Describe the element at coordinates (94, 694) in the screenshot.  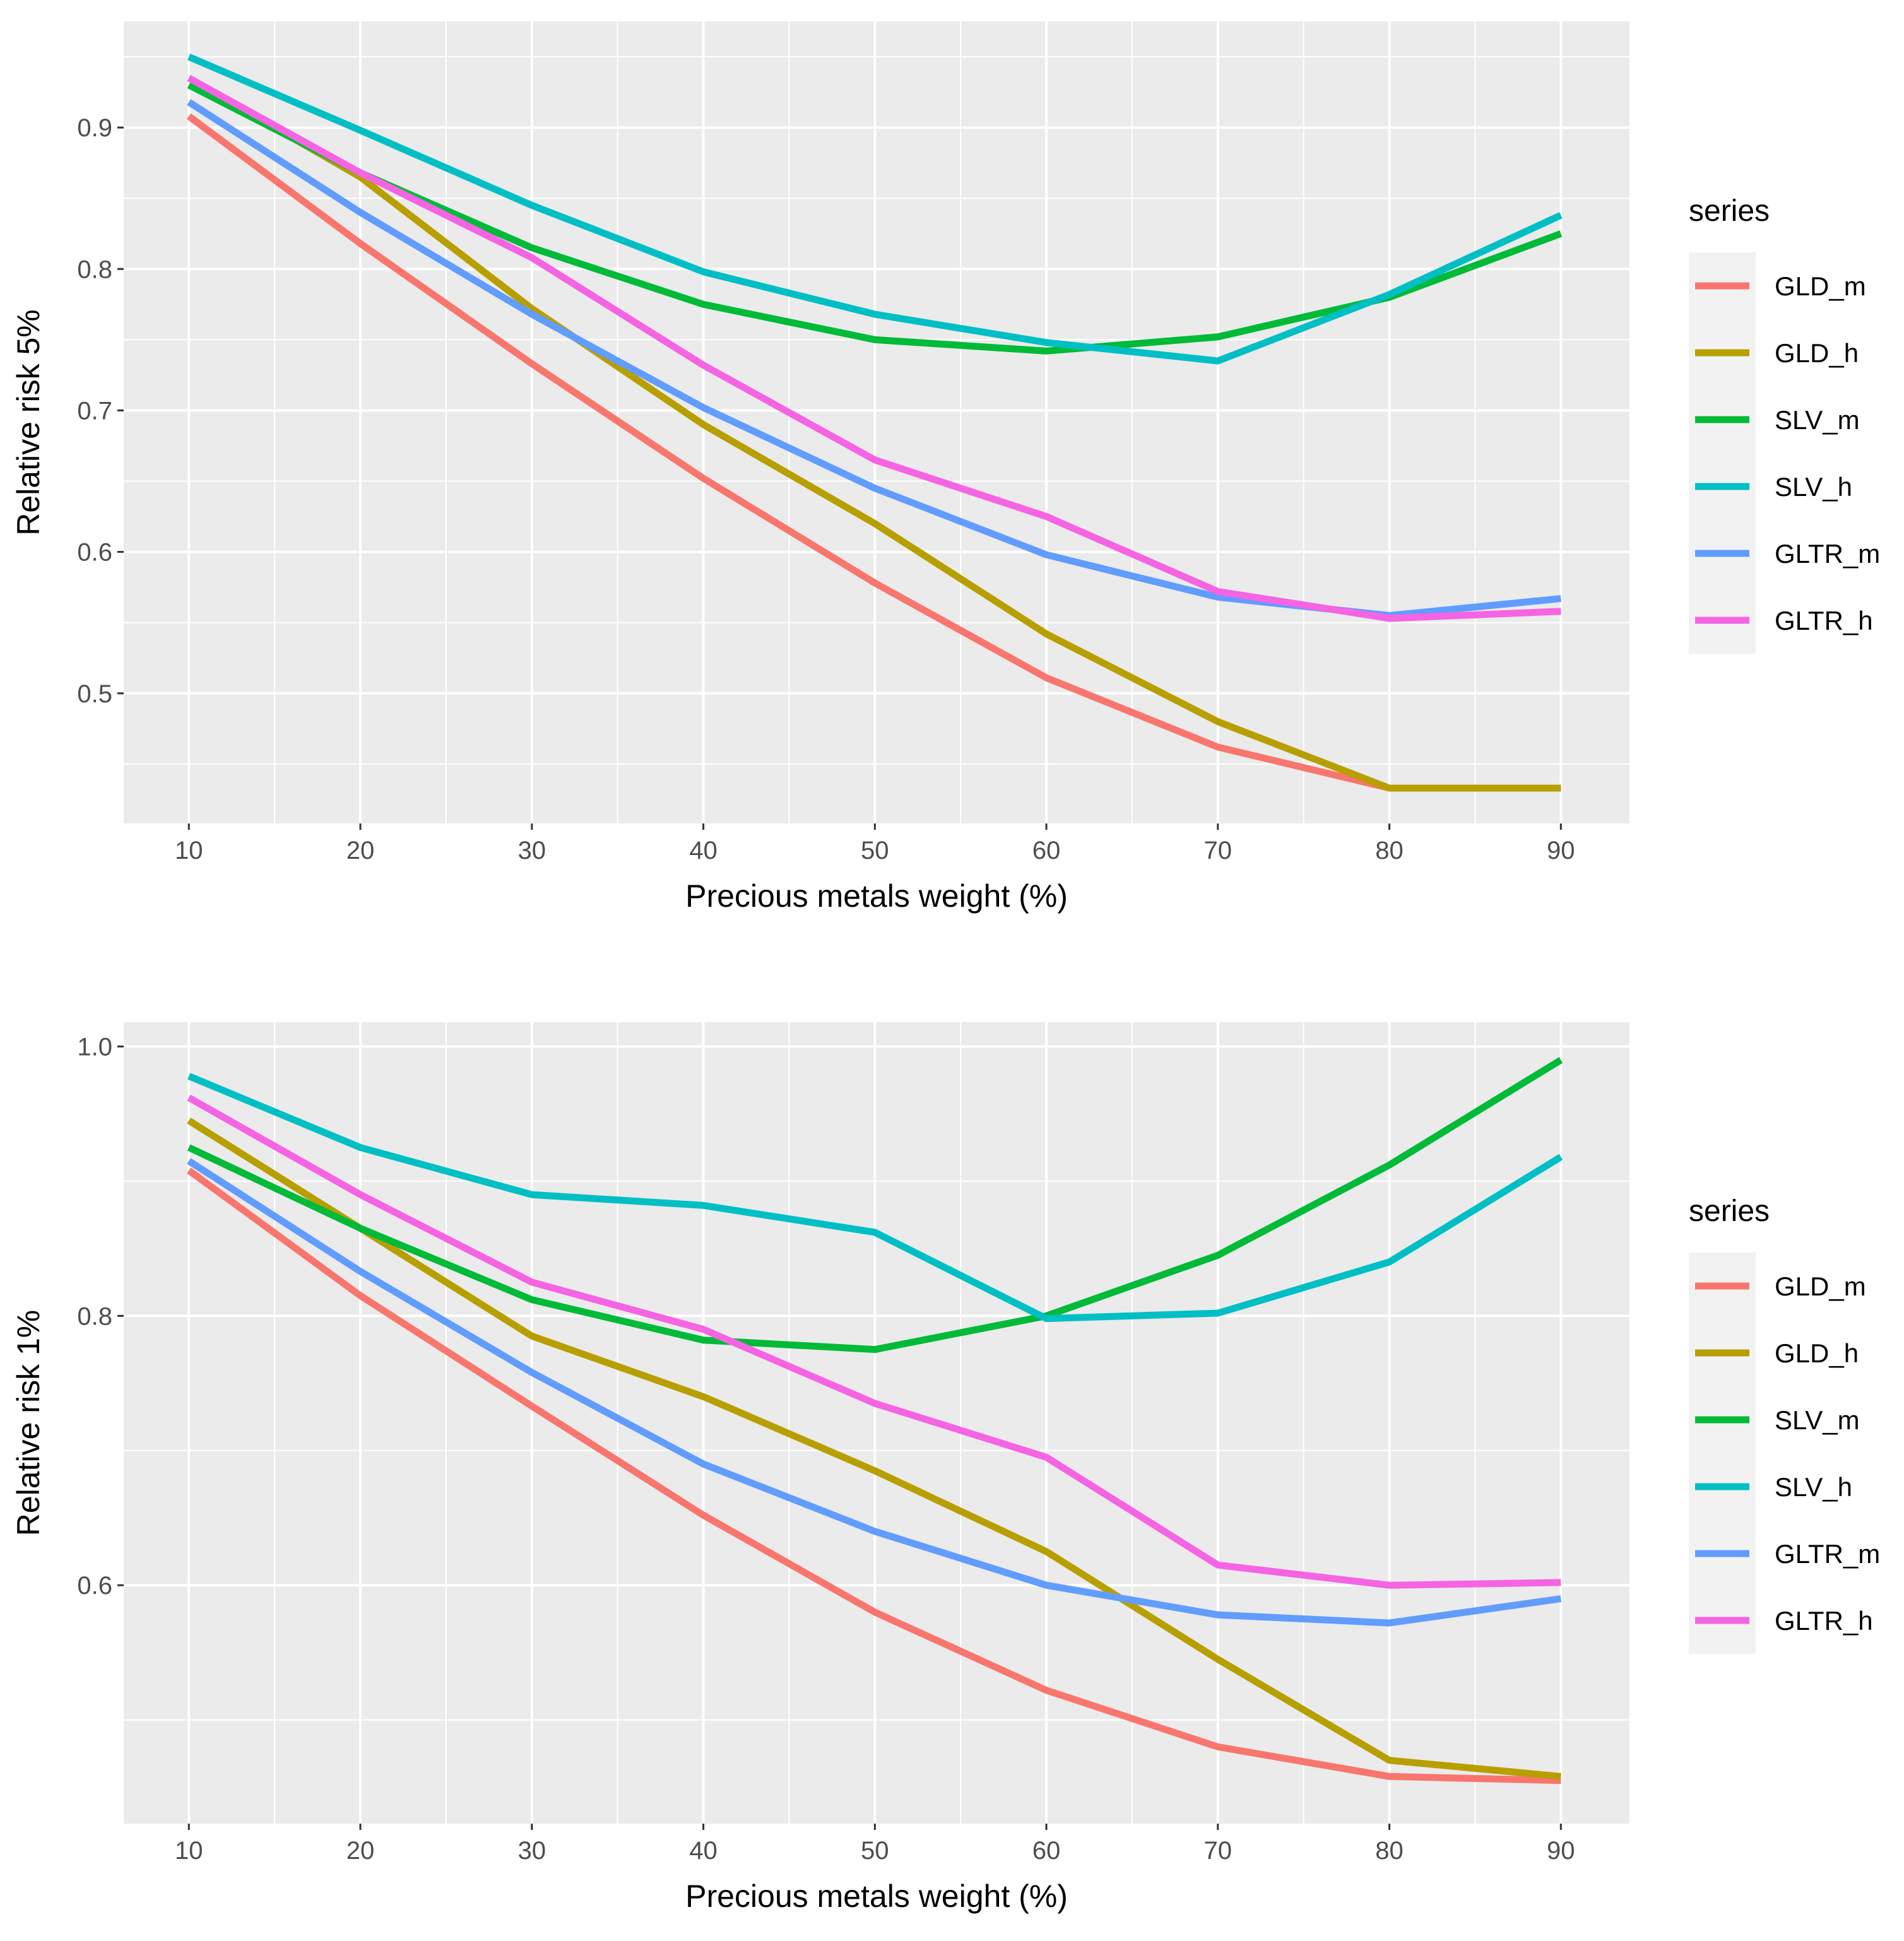
I see `y-tick-label: 0.5` at that location.